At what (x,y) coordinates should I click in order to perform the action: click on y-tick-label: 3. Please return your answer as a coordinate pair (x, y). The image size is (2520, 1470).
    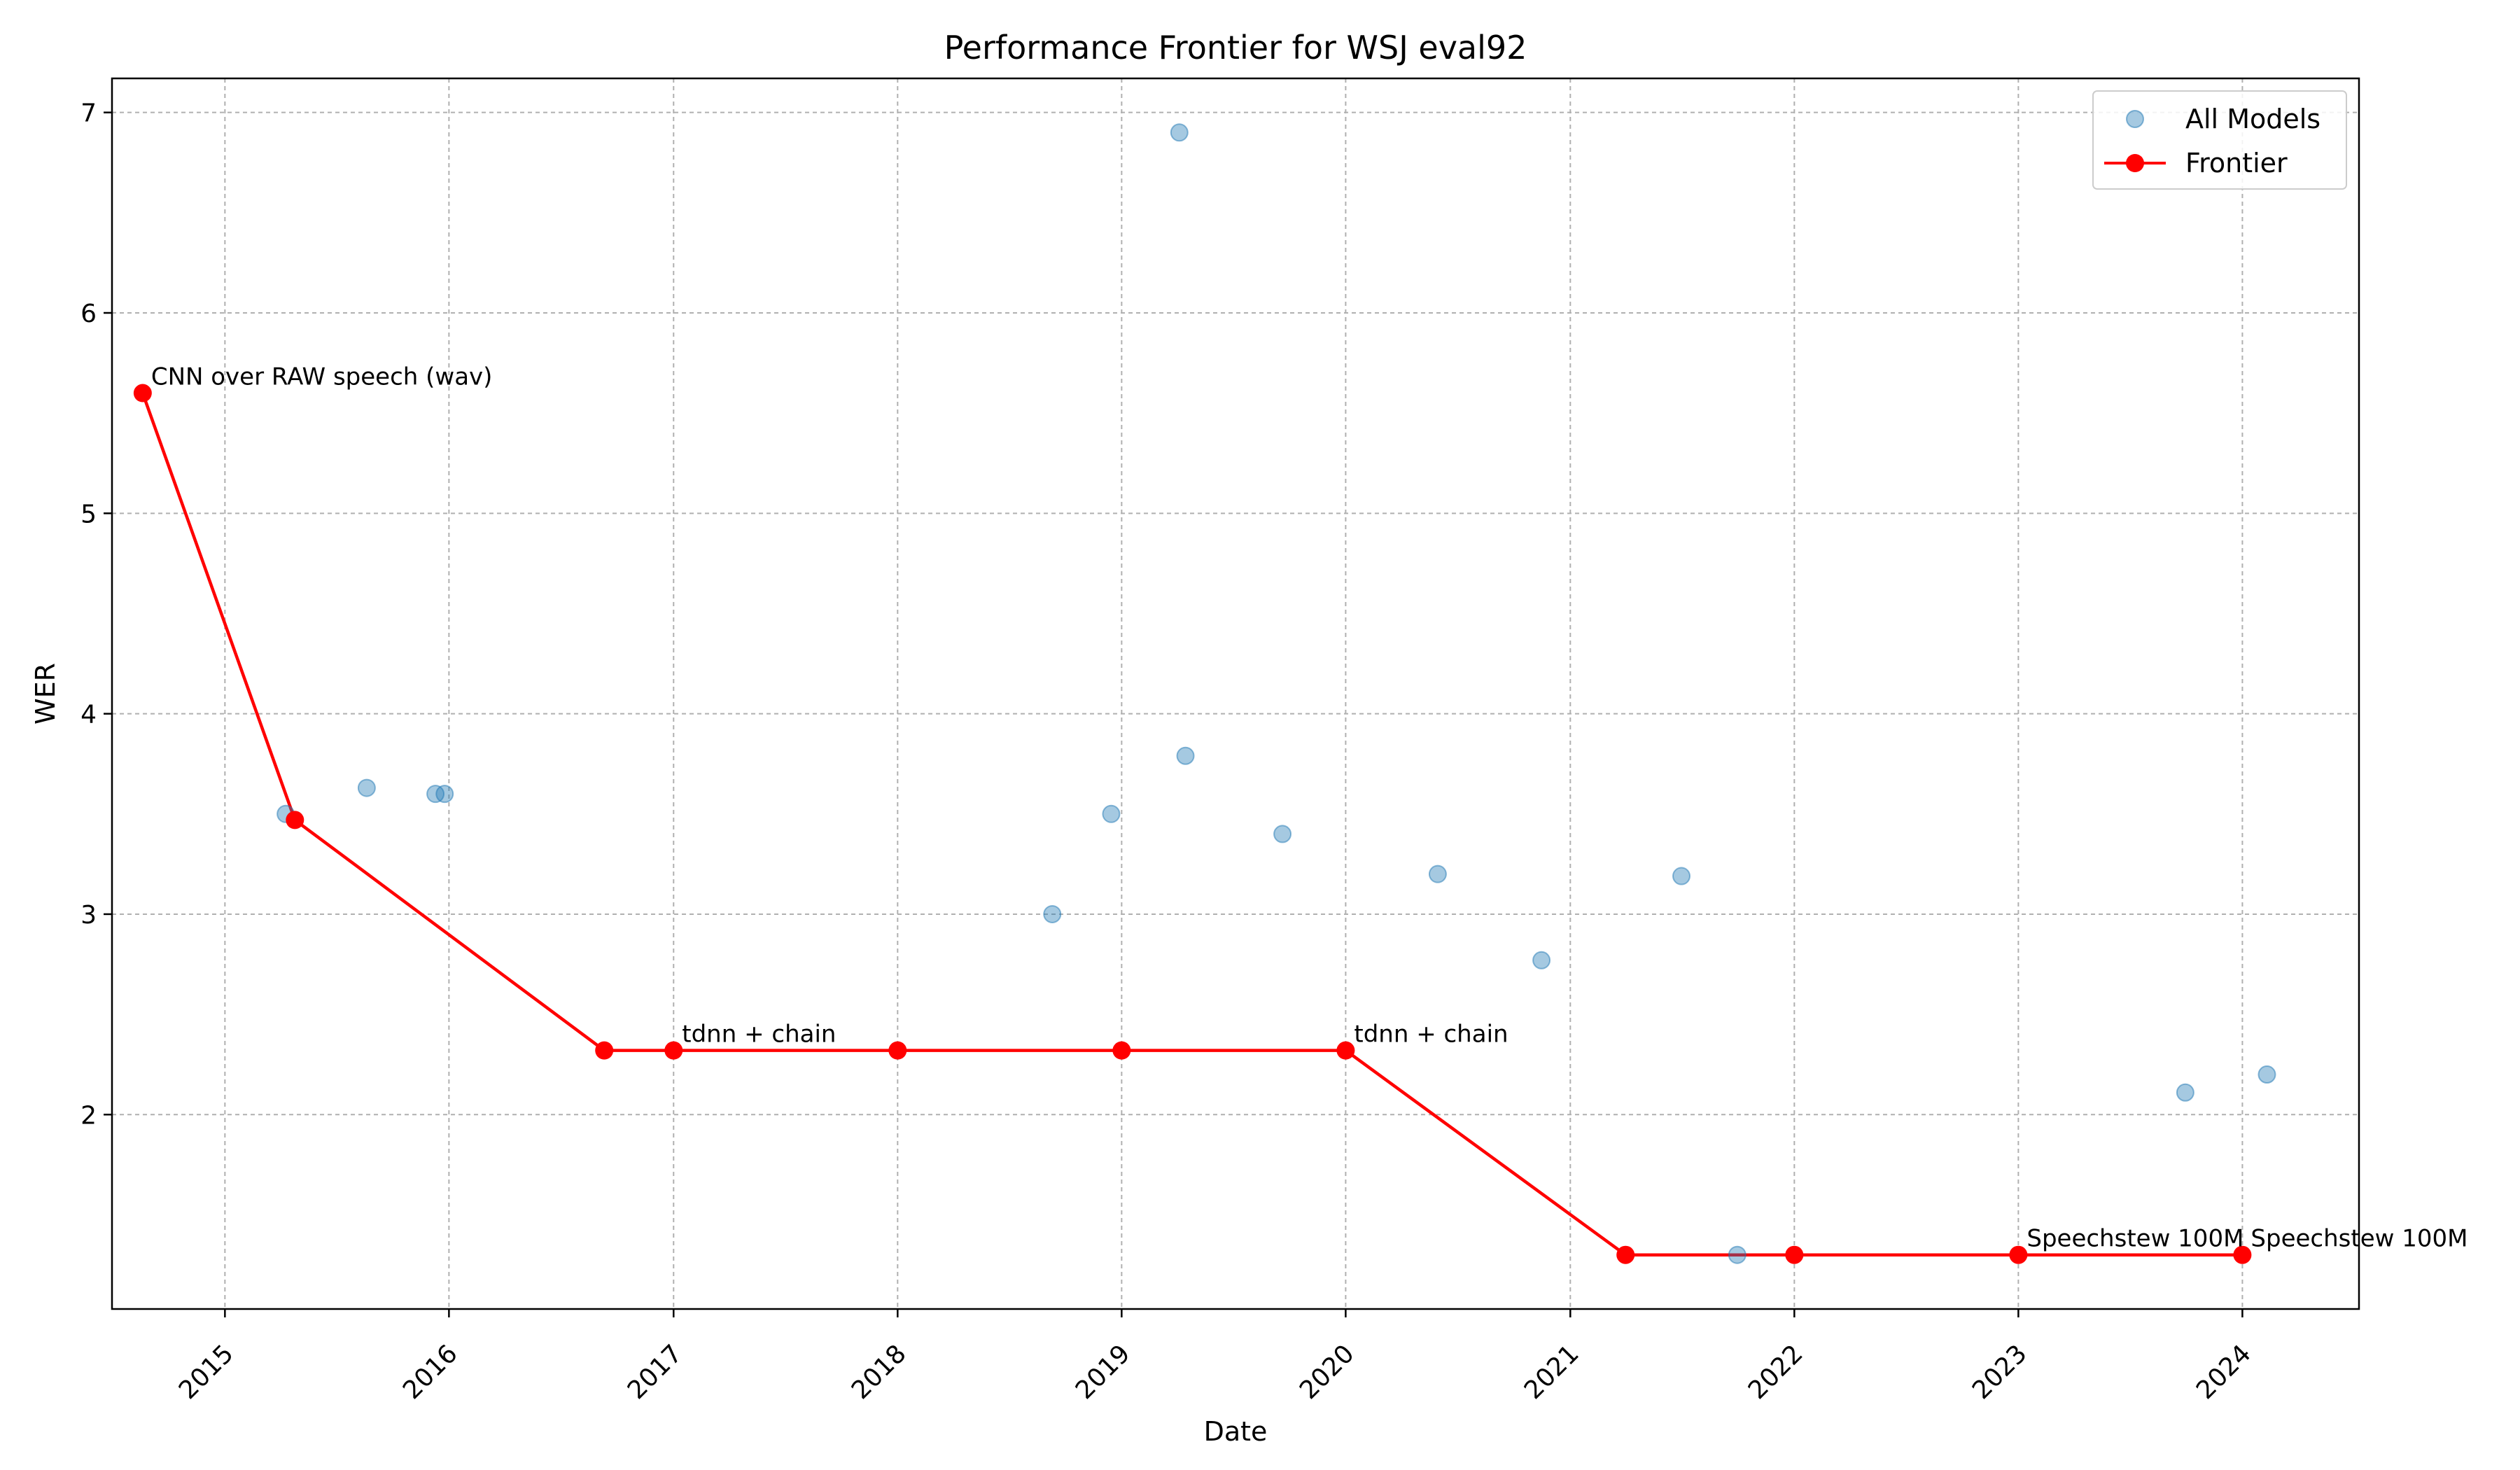
    Looking at the image, I should click on (88, 915).